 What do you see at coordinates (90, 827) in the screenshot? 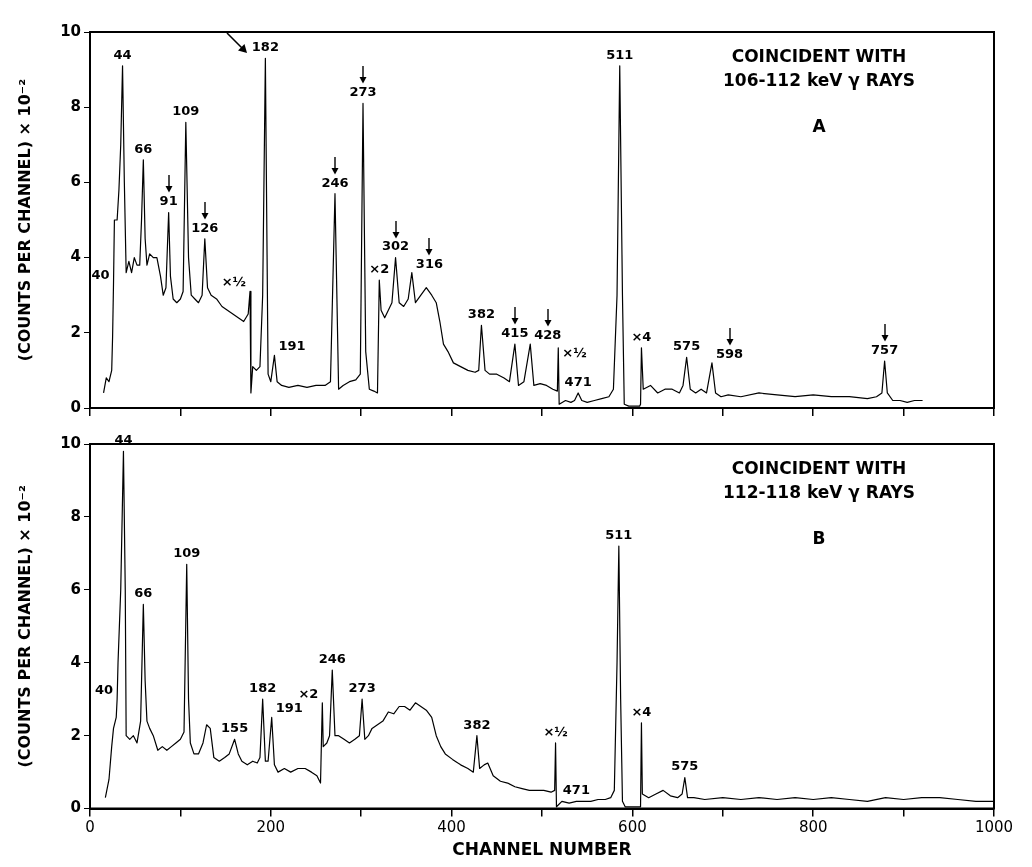
I see `x-tick-label: 0` at bounding box center [90, 827].